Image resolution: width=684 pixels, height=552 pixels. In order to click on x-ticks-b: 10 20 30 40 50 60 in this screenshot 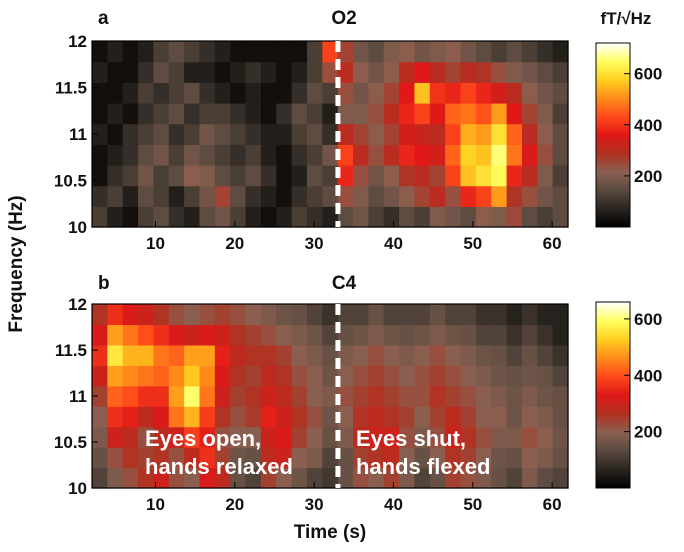, I will do `click(354, 498)`.